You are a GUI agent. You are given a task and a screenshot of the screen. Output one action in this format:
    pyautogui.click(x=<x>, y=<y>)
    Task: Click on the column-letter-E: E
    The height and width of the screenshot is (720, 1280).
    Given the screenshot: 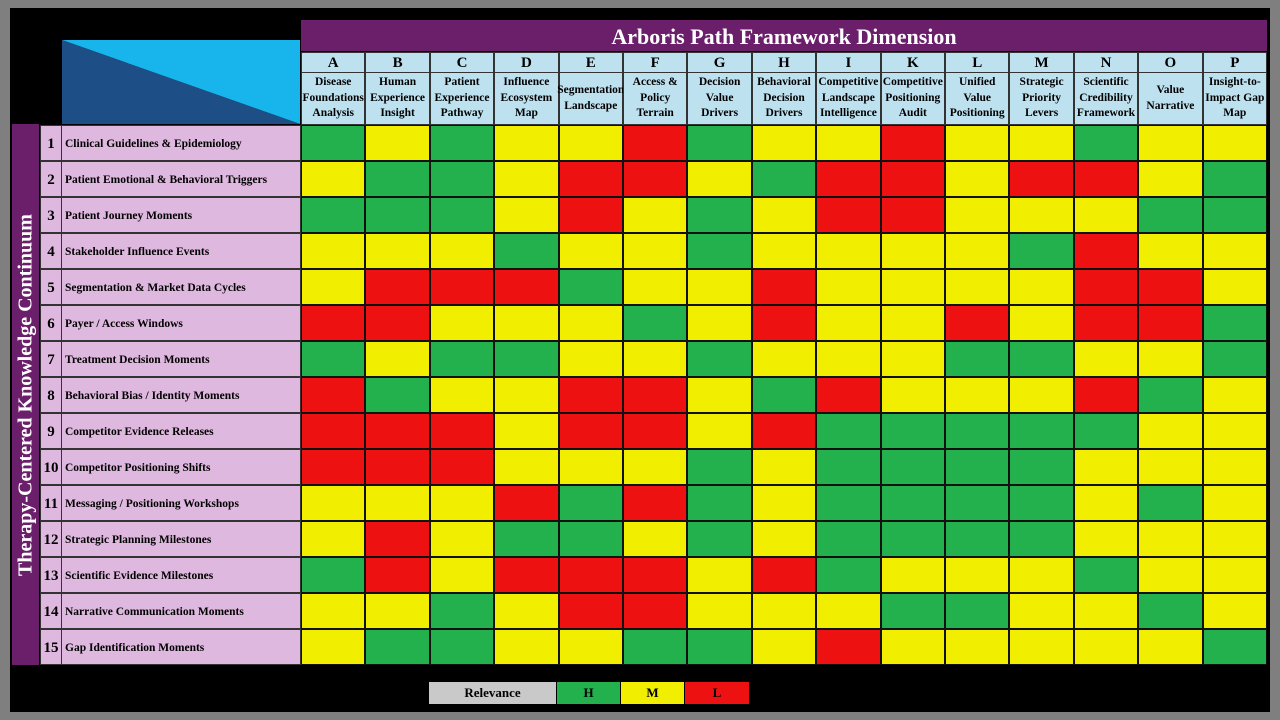 What is the action you would take?
    pyautogui.click(x=590, y=62)
    